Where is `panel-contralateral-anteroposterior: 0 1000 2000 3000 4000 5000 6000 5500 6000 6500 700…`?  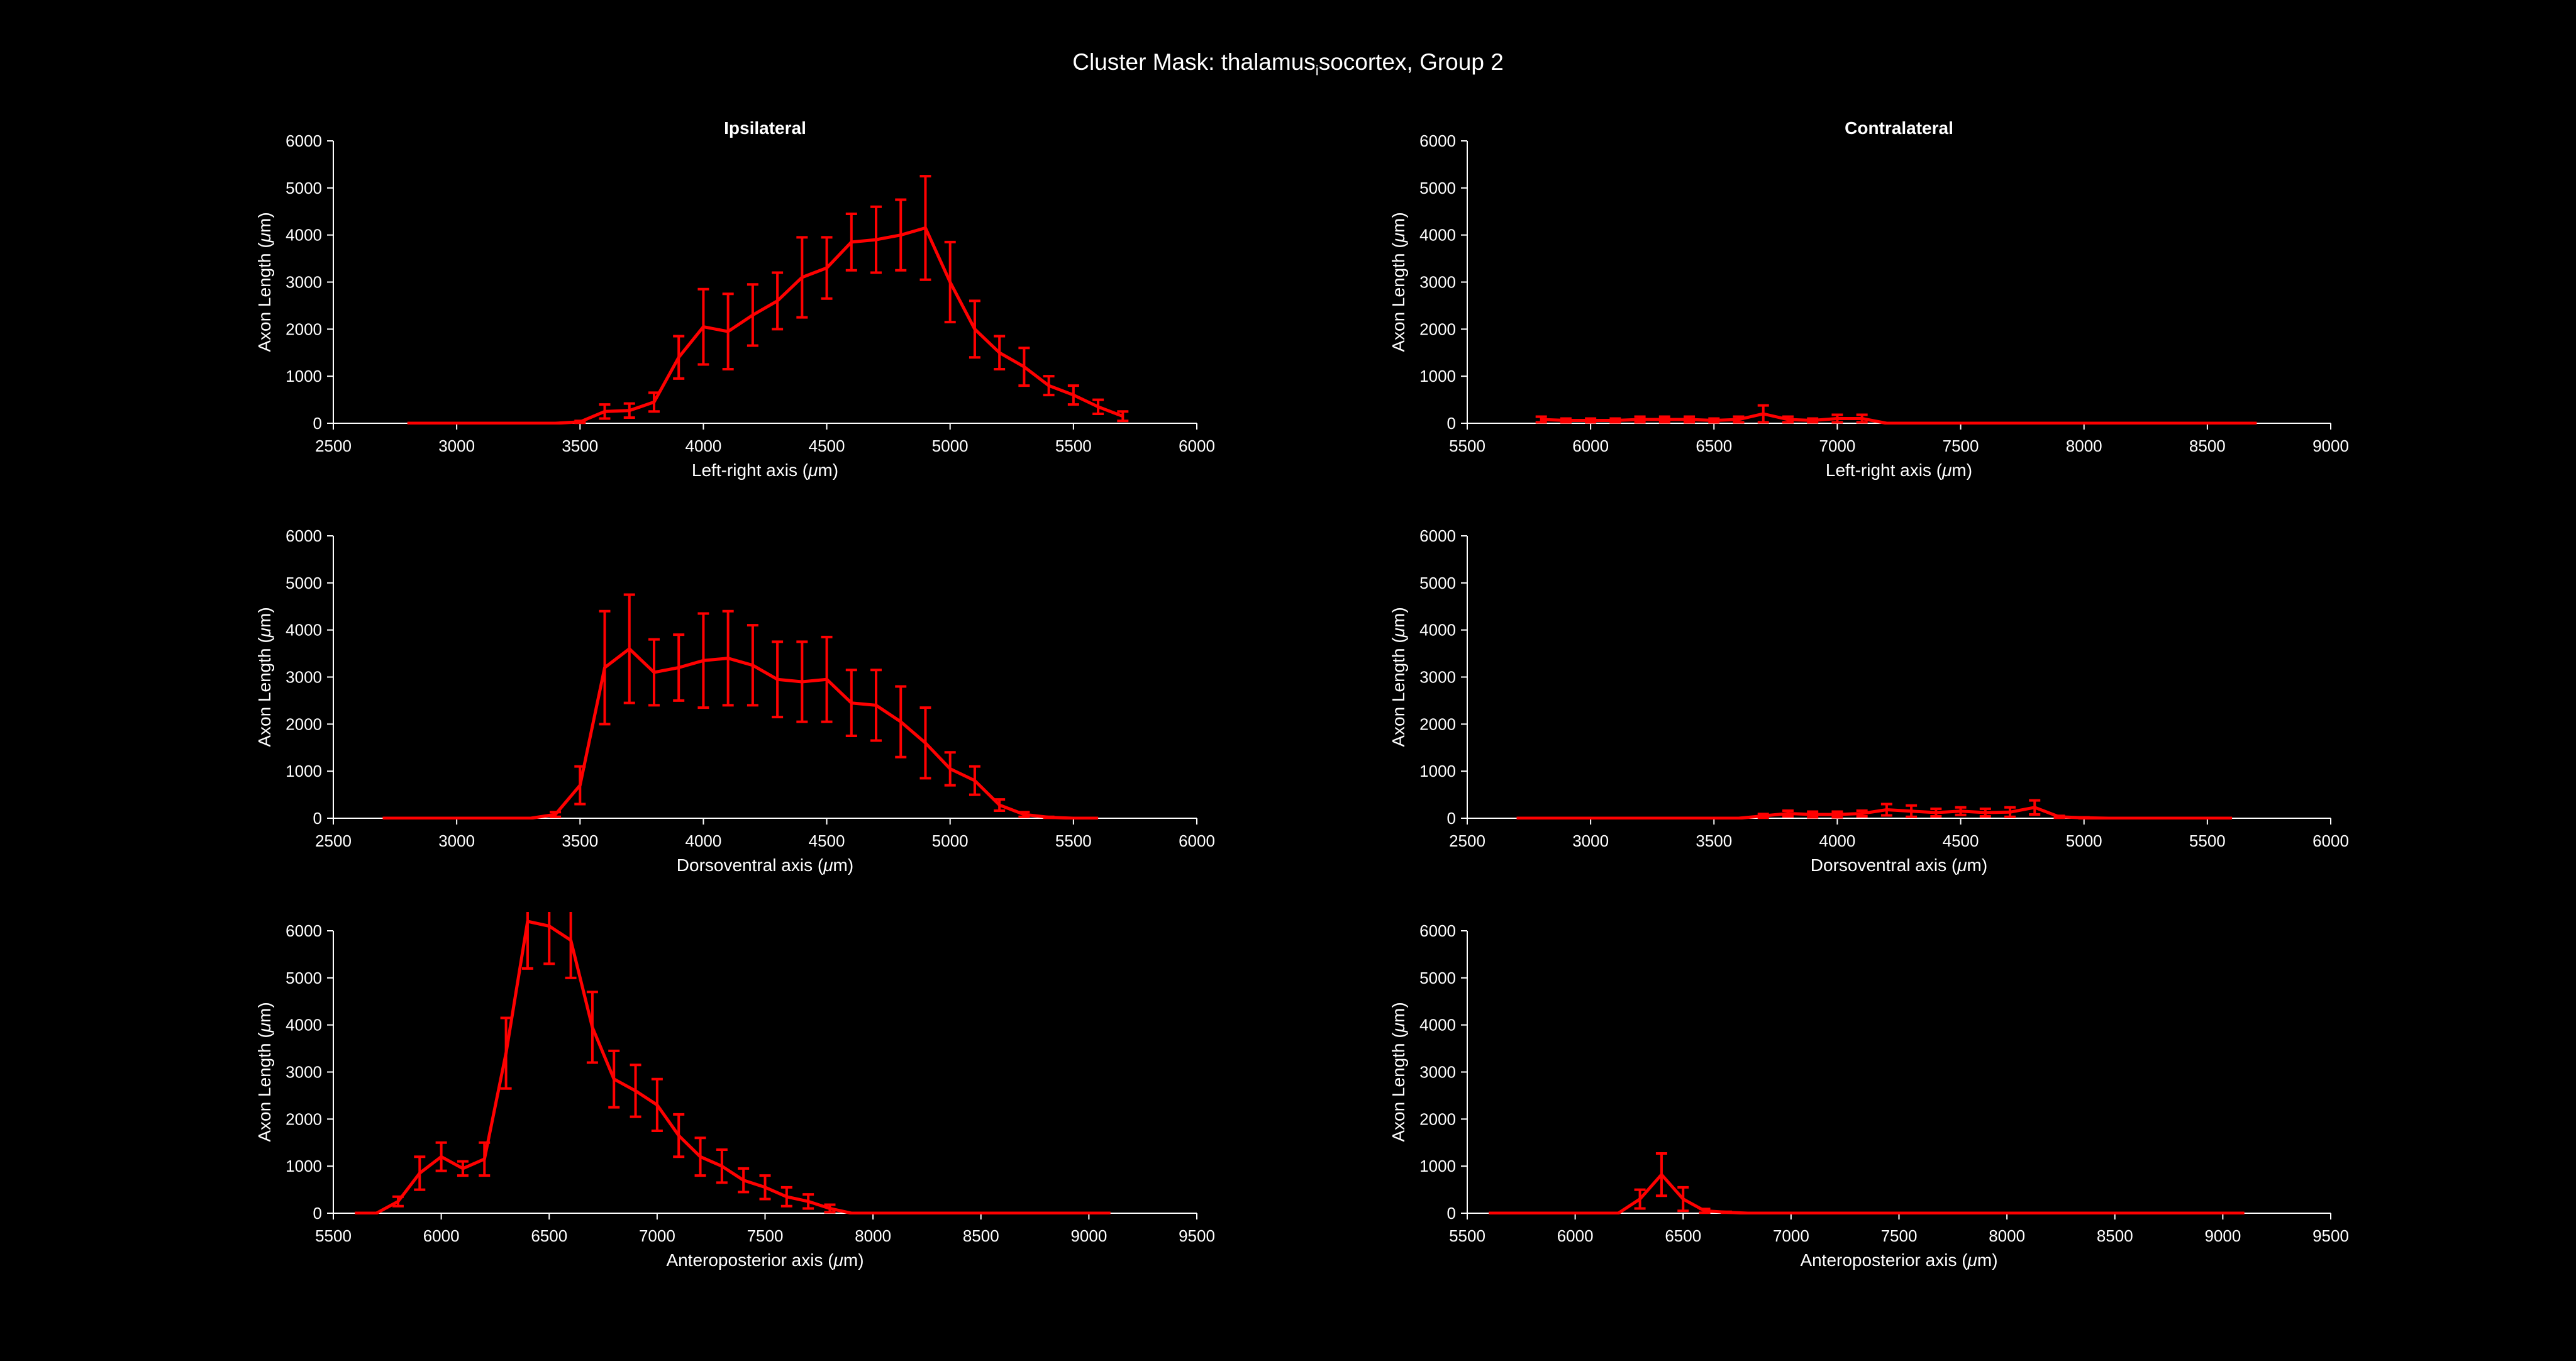 panel-contralateral-anteroposterior: 0 1000 2000 3000 4000 5000 6000 5500 6000 6500 700… is located at coordinates (1869, 1095).